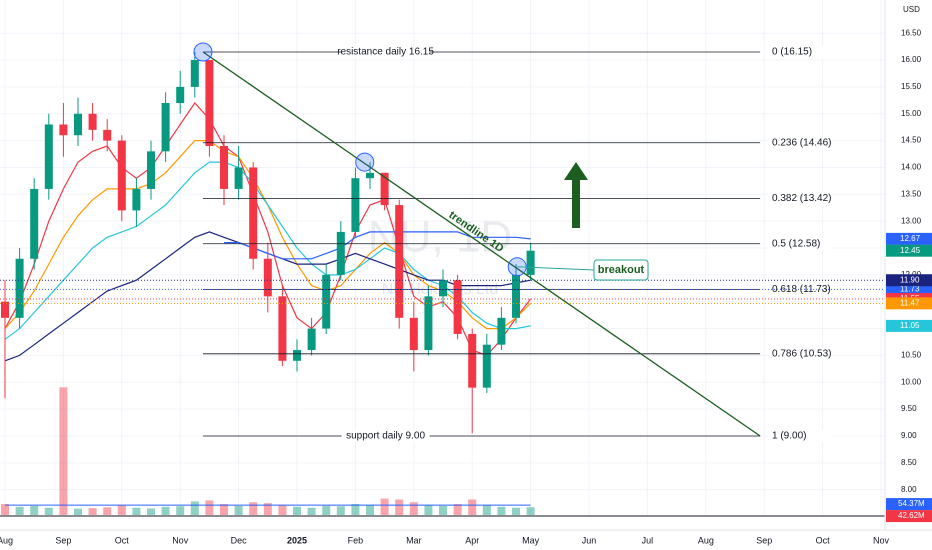 This screenshot has width=932, height=550. I want to click on price-tag-label: 11.73, so click(910, 288).